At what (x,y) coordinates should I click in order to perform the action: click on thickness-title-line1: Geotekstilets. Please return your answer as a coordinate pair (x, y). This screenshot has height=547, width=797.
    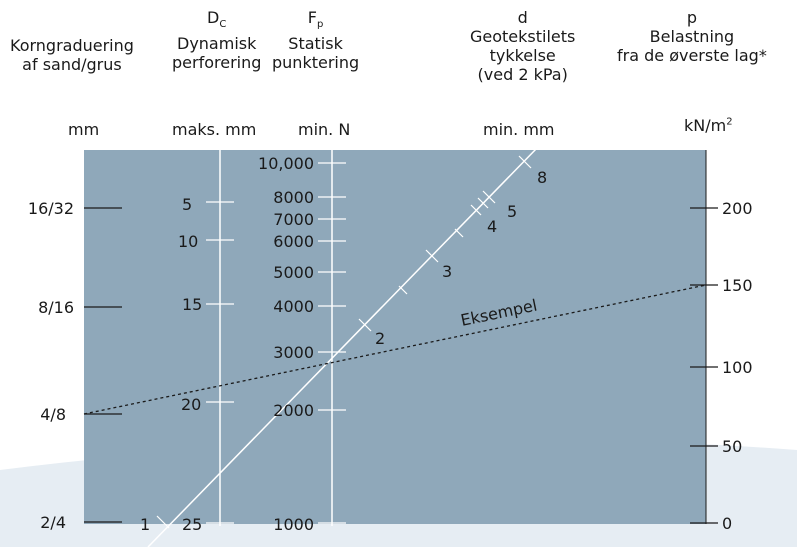
    Looking at the image, I should click on (523, 36).